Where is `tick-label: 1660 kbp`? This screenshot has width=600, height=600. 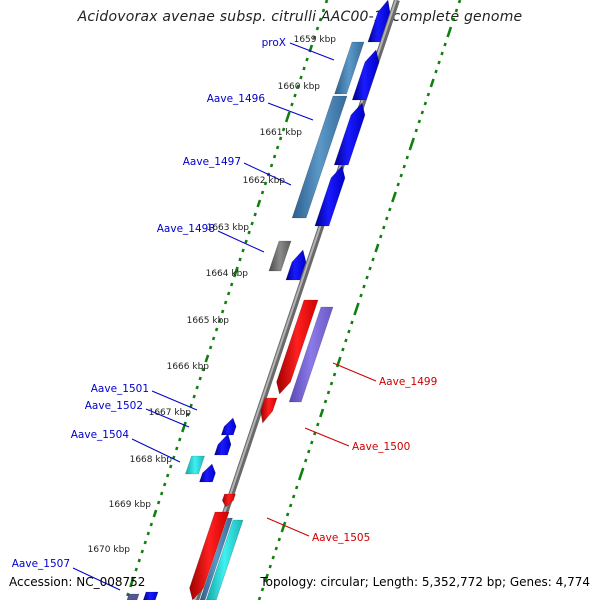
tick-label: 1660 kbp is located at coordinates (299, 87).